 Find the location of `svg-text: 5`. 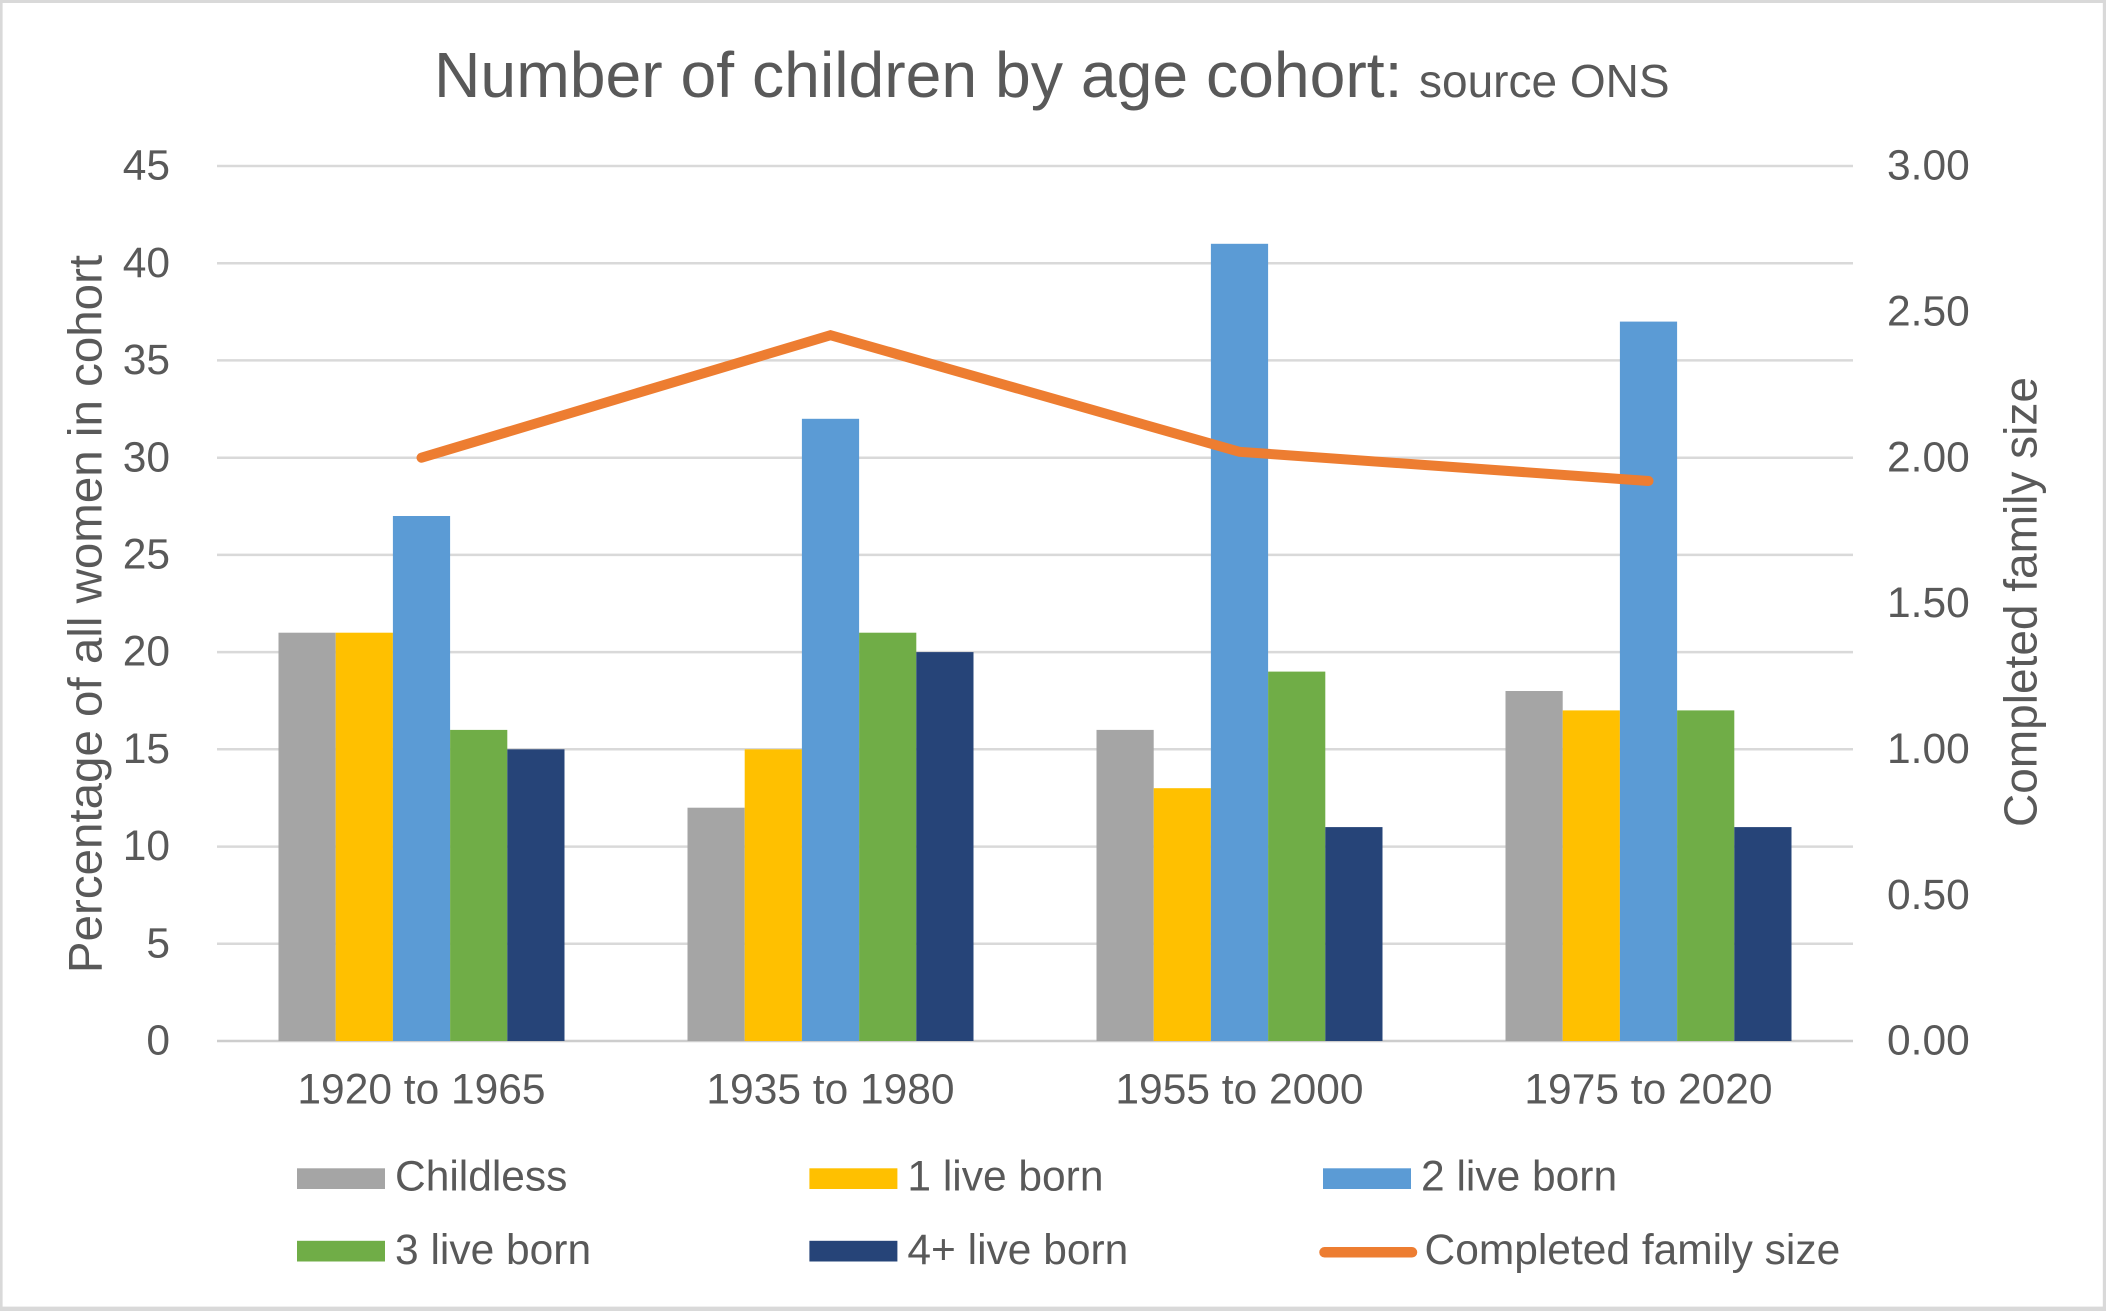

svg-text: 5 is located at coordinates (158, 943).